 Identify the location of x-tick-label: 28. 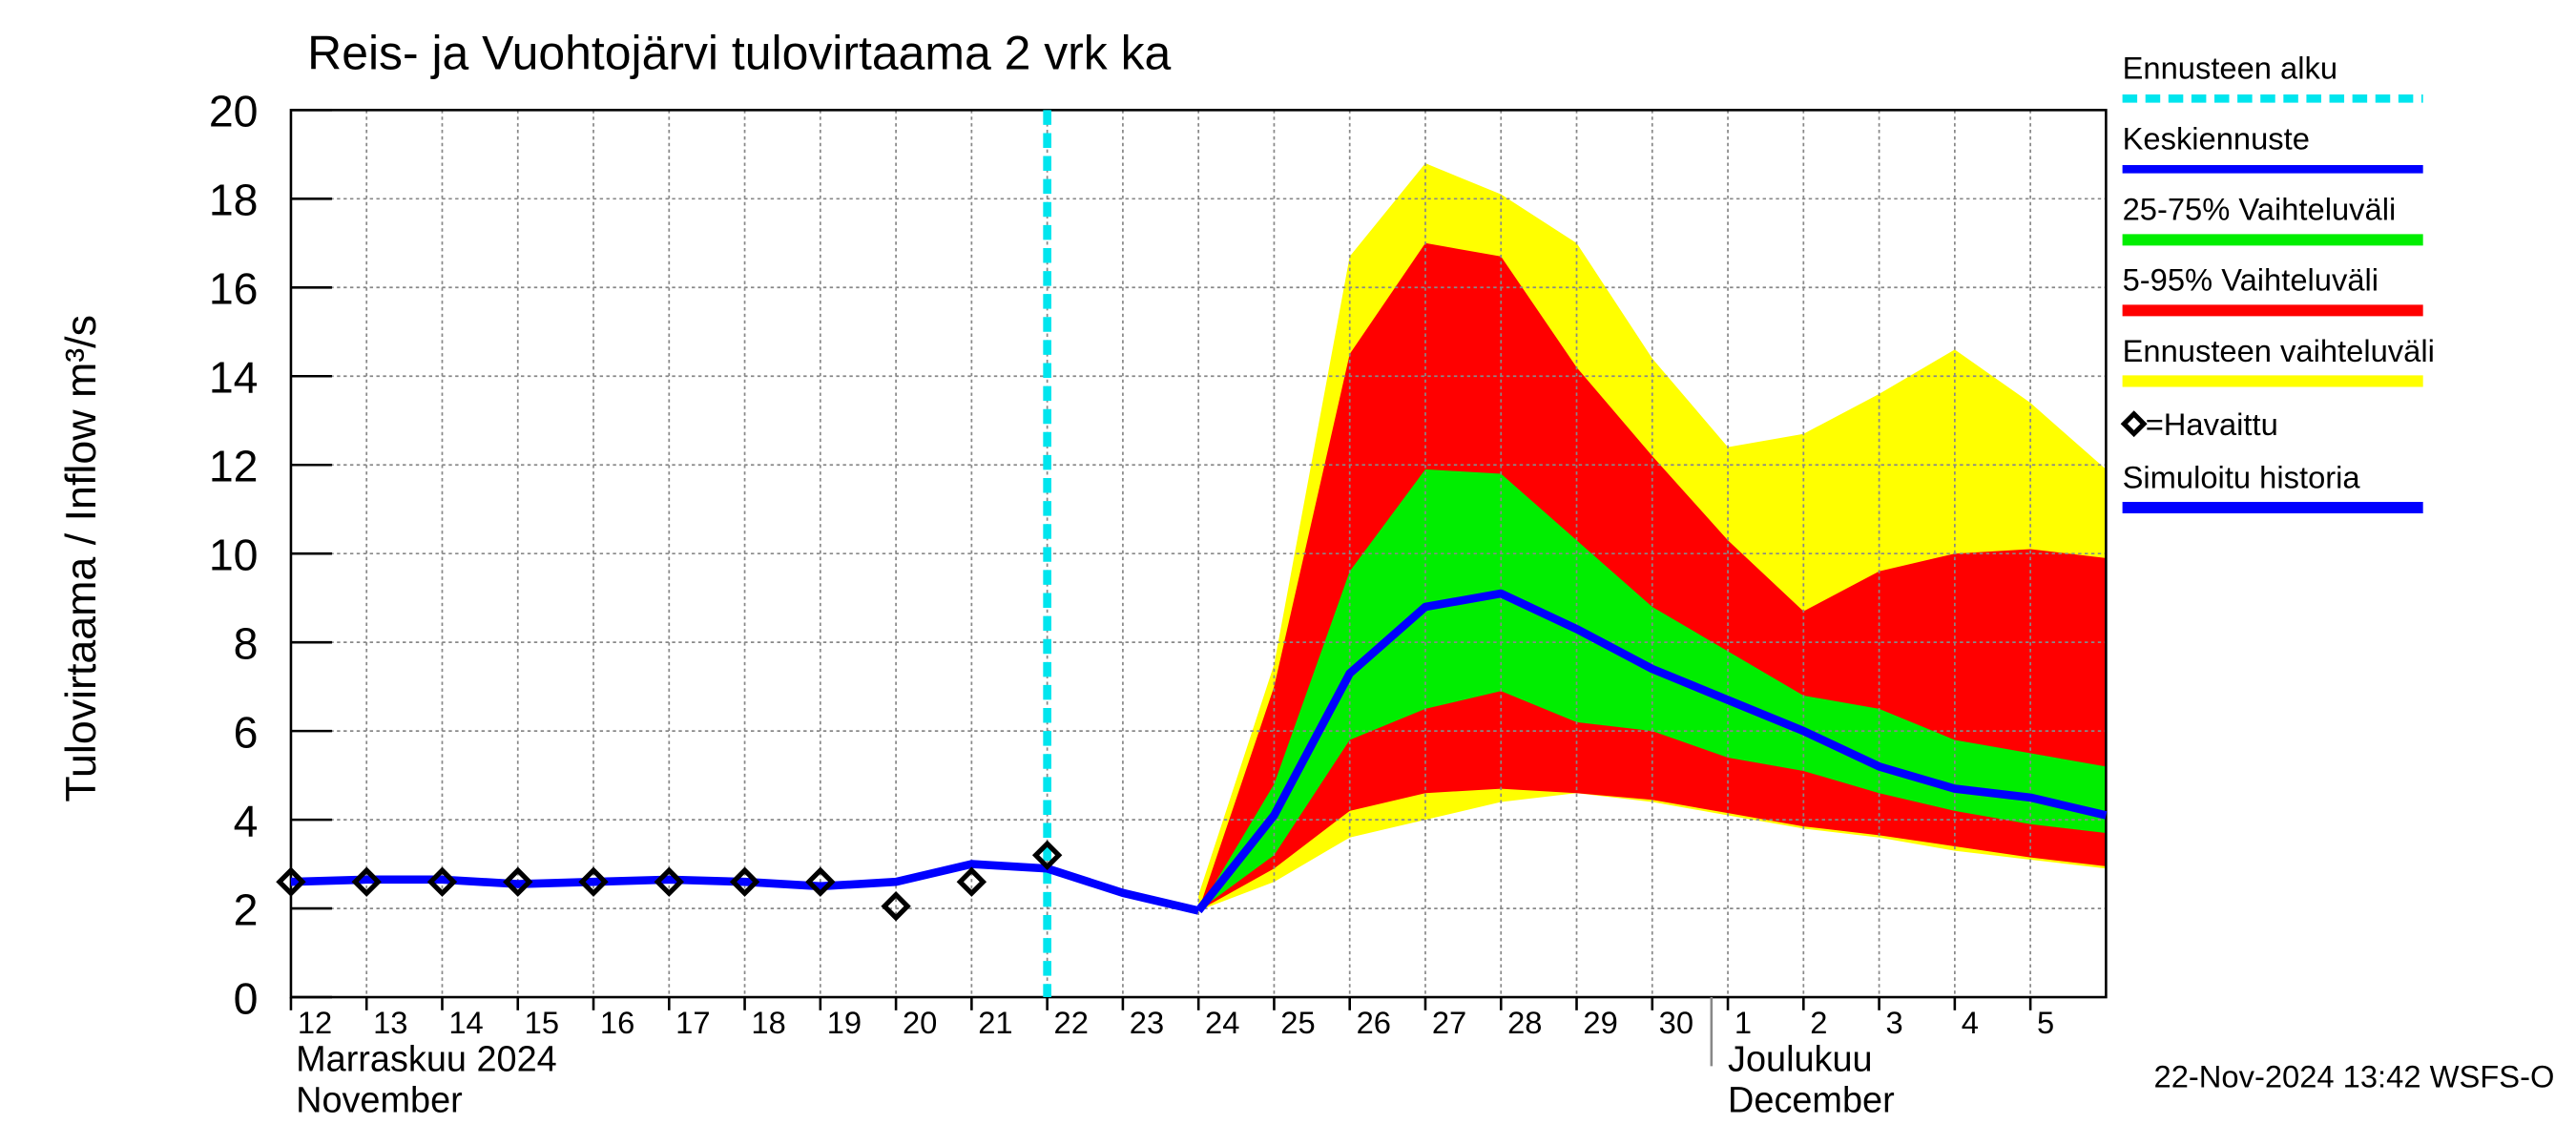
(1524, 1022).